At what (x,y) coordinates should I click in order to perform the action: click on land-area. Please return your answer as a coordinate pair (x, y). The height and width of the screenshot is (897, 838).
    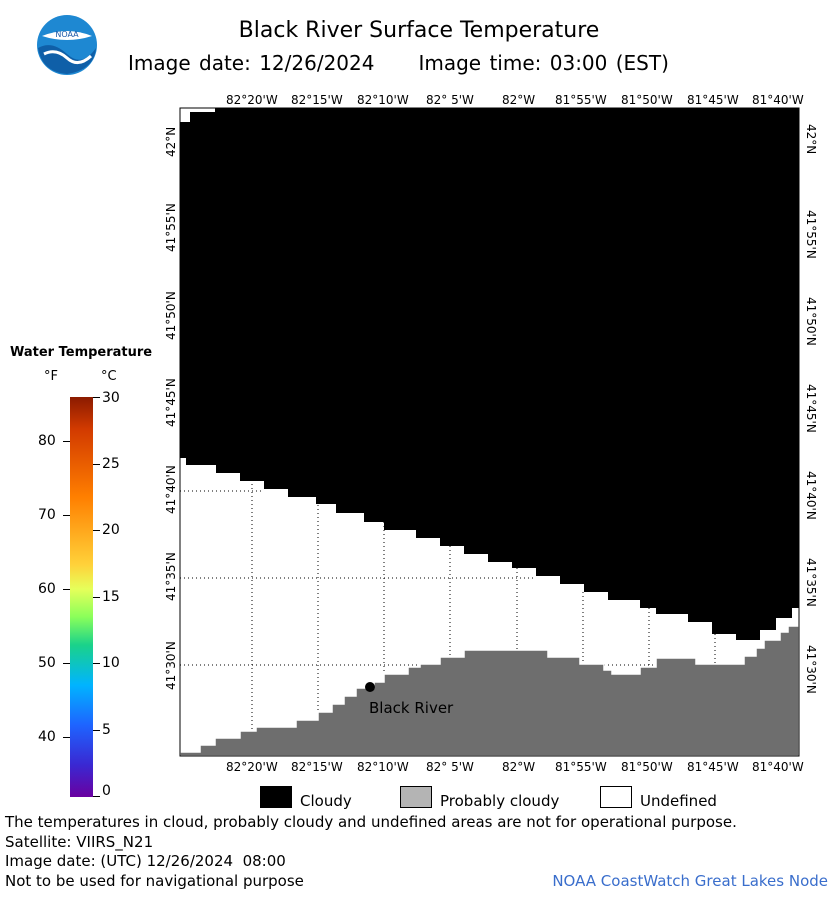
    Looking at the image, I should click on (489, 691).